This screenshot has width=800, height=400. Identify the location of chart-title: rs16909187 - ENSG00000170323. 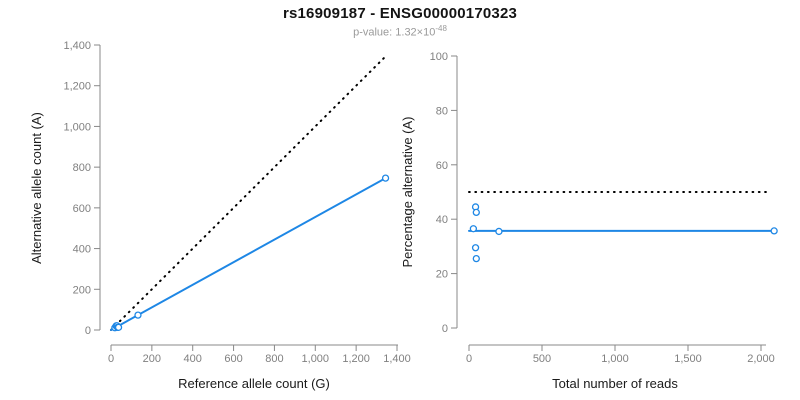
(400, 13).